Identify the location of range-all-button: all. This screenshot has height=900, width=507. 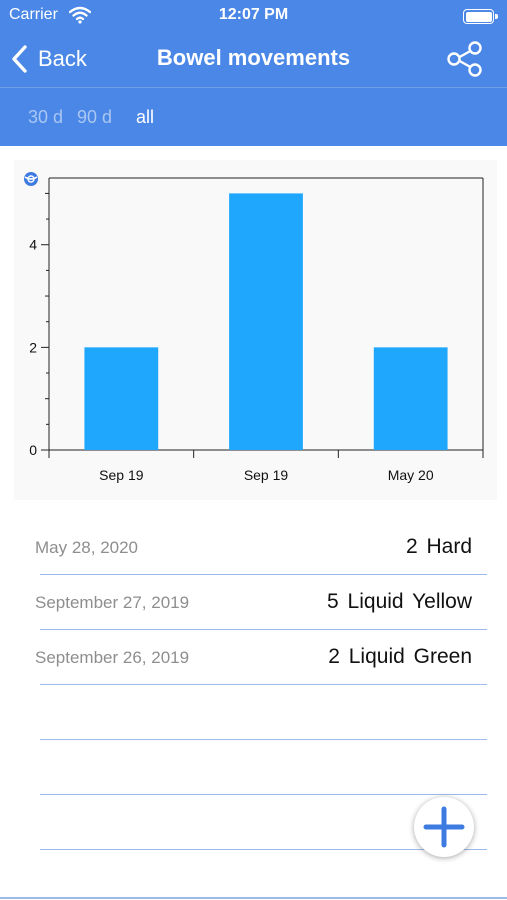
(145, 117).